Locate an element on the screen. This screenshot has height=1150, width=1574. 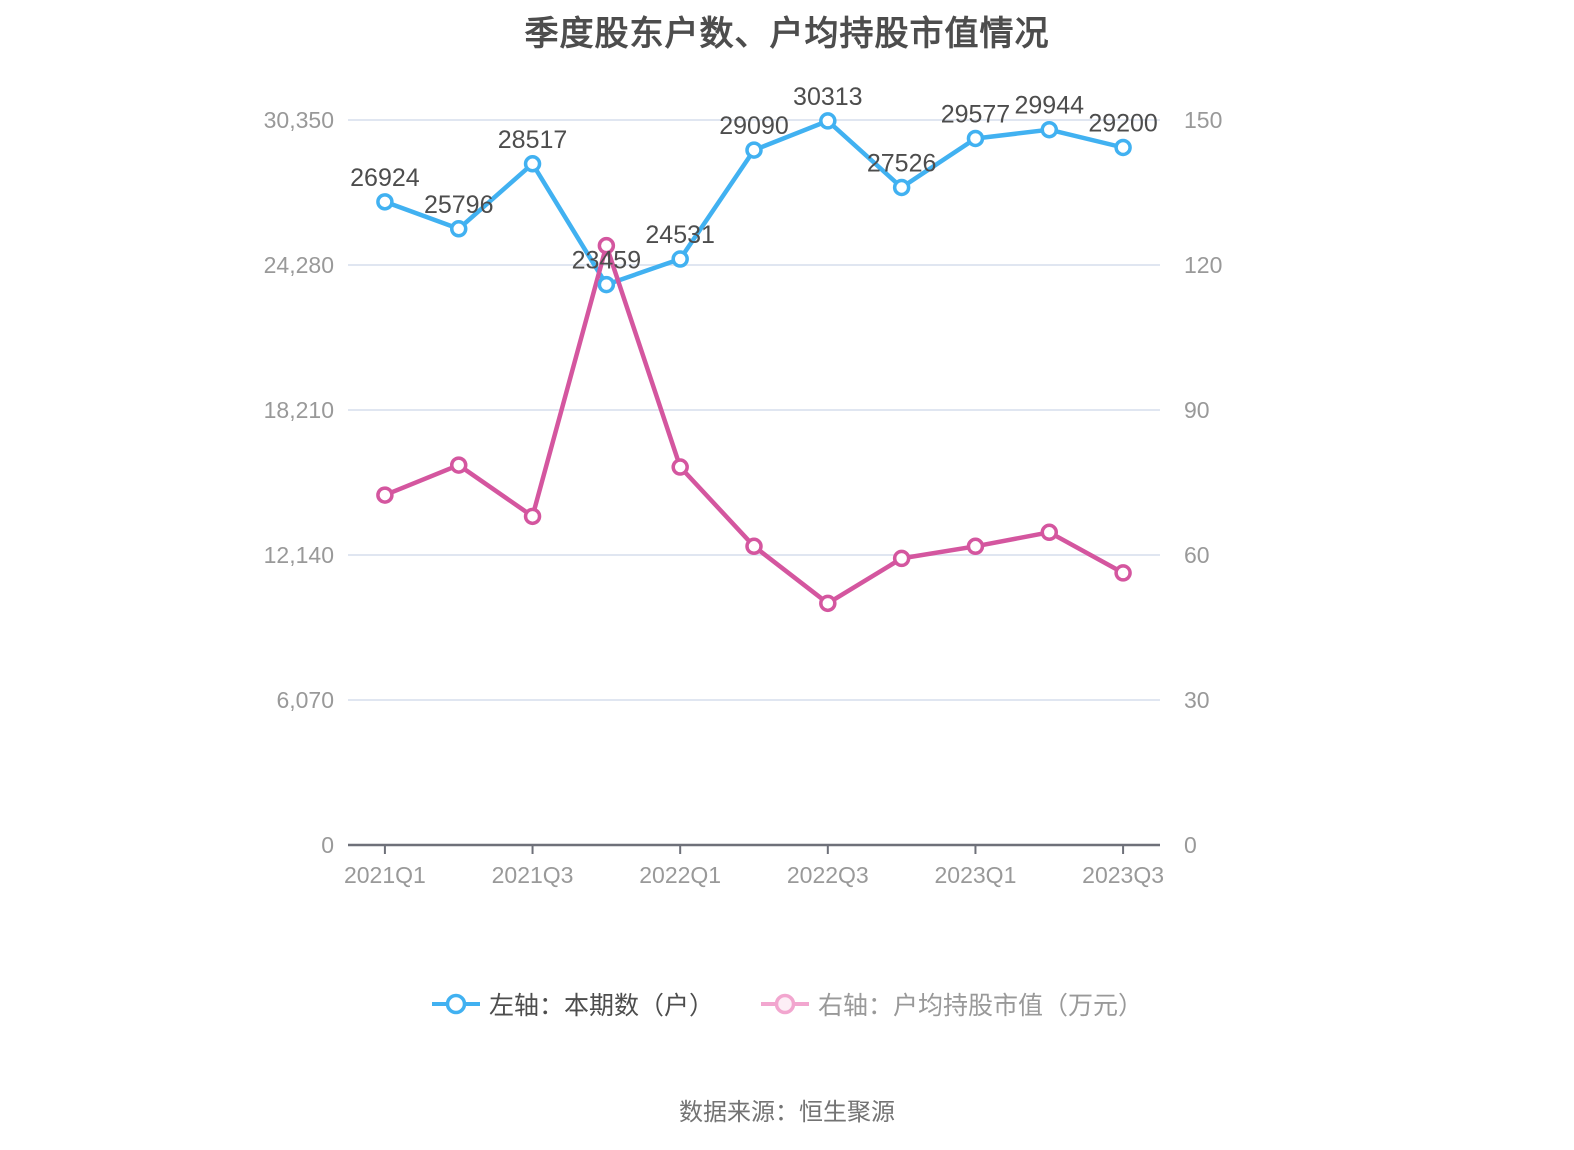
data-label: 26924 is located at coordinates (385, 178).